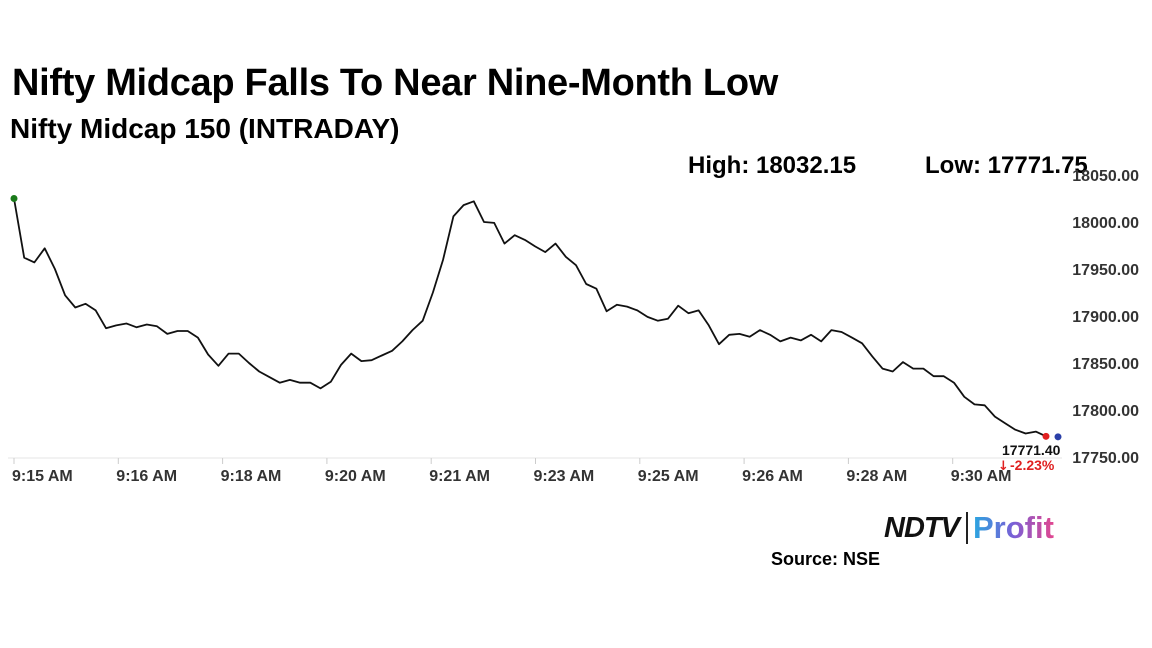 The width and height of the screenshot is (1152, 648). I want to click on low-stat: Low: 17771.75, so click(1006, 166).